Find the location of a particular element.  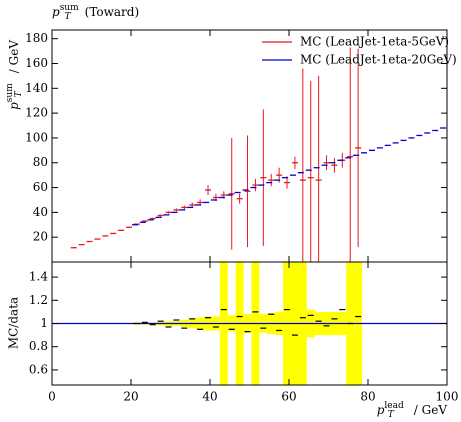

y-tick-label: 60 is located at coordinates (40, 187).